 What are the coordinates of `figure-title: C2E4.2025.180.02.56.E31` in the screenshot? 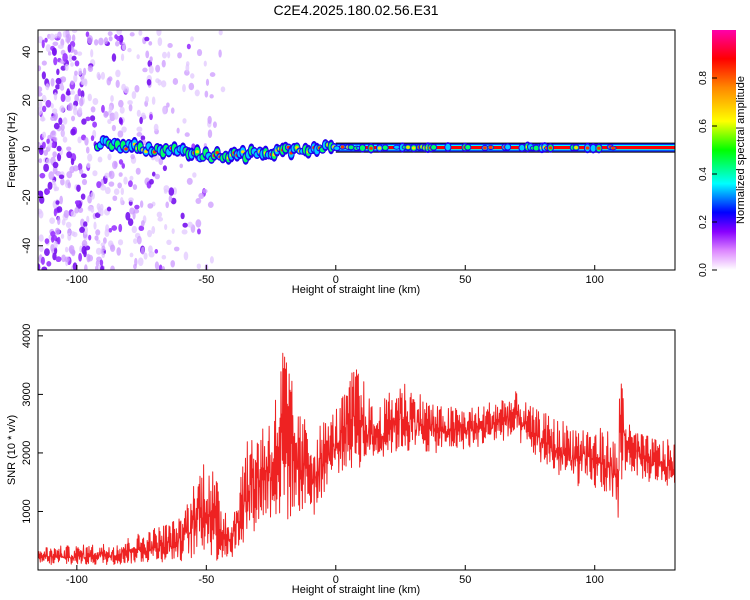 It's located at (355, 10).